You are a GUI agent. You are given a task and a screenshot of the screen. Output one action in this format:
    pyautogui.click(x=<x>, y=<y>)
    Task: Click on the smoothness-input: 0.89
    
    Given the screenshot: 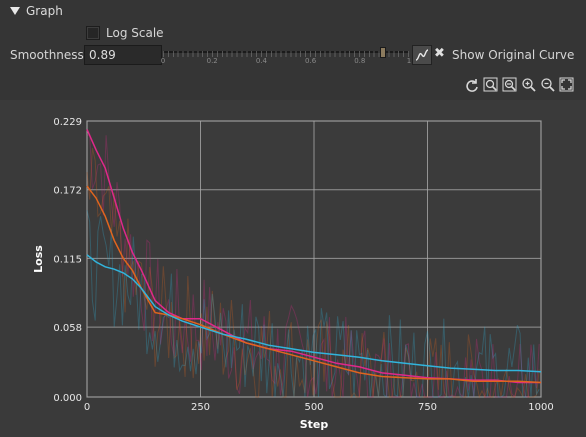 What is the action you would take?
    pyautogui.click(x=123, y=55)
    